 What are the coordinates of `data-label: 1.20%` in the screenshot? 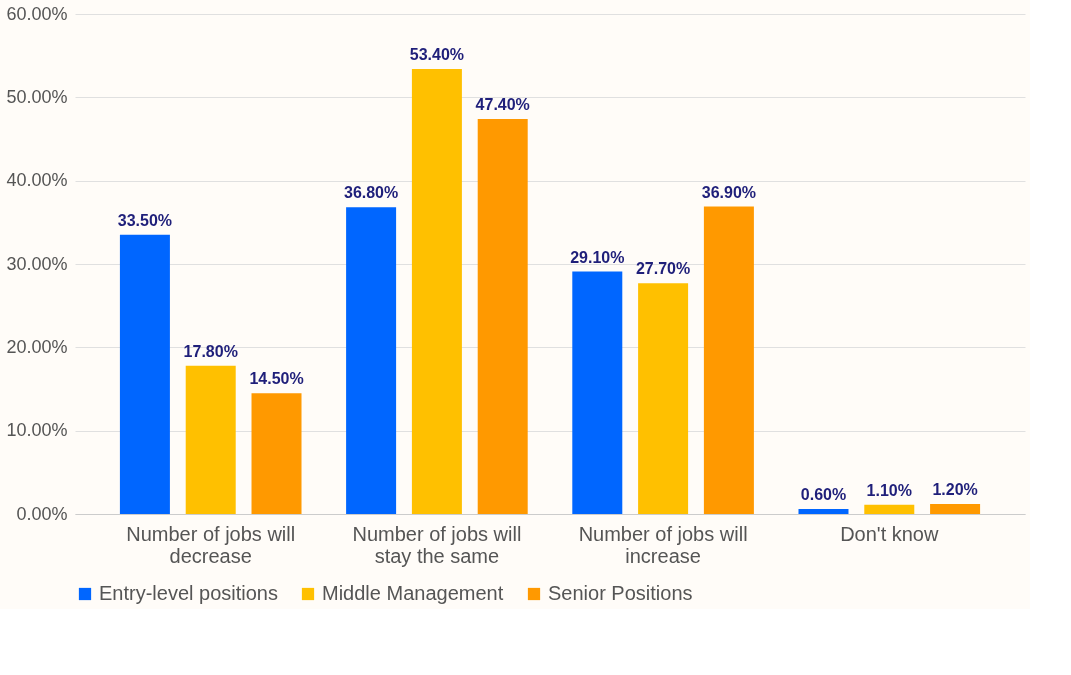 It's located at (955, 489).